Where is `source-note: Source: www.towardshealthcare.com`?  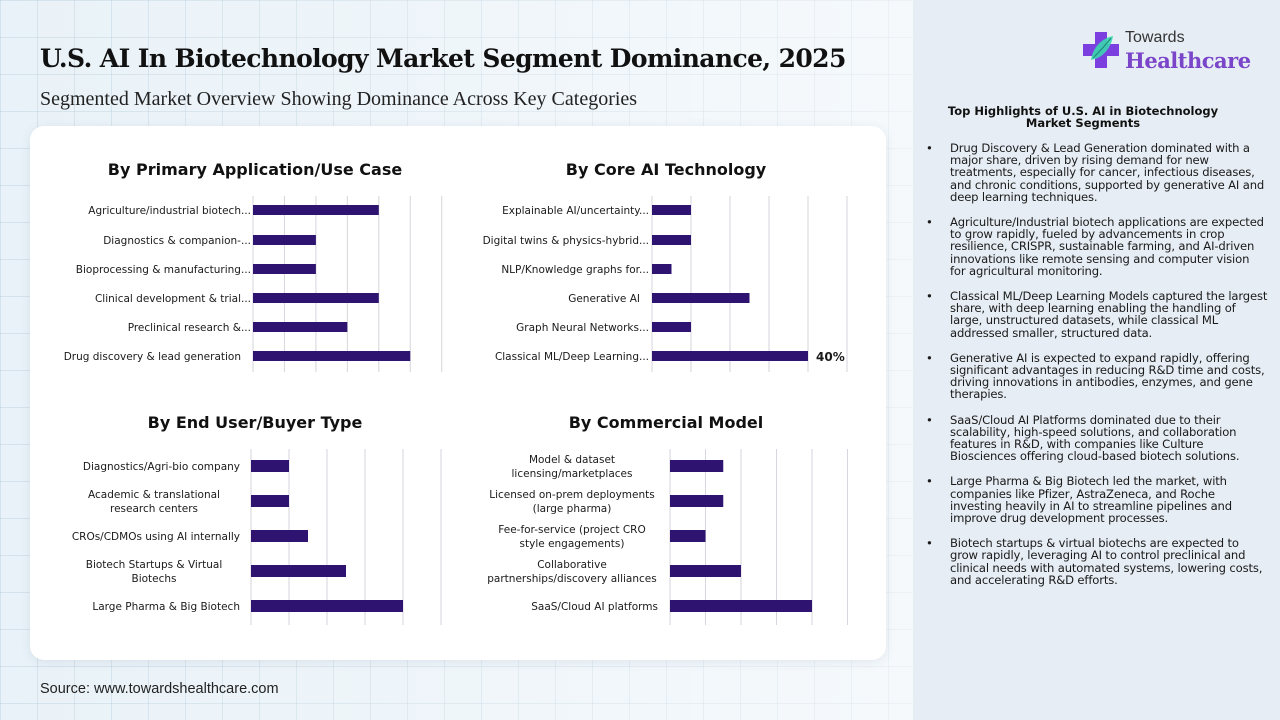
source-note: Source: www.towardshealthcare.com is located at coordinates (159, 689).